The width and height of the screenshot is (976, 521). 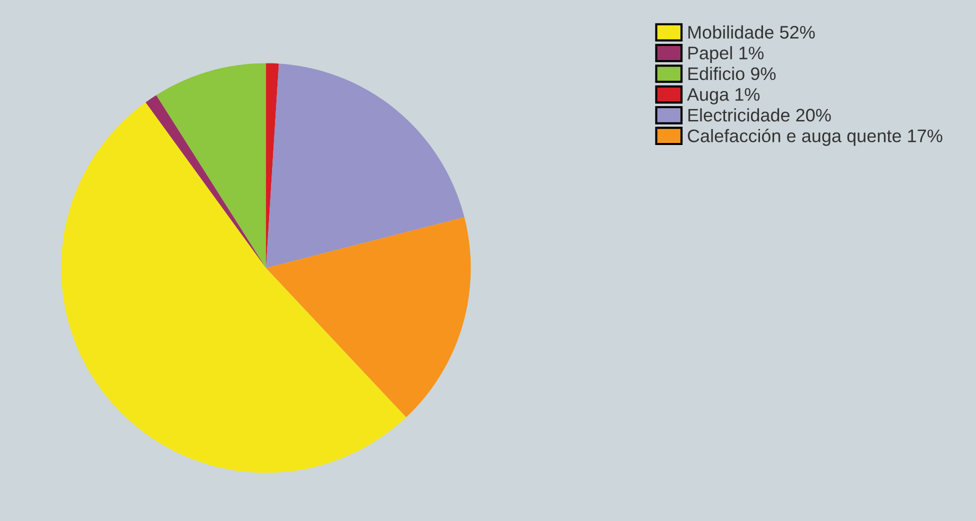 I want to click on legend-label: Electricidade 20%, so click(x=759, y=115).